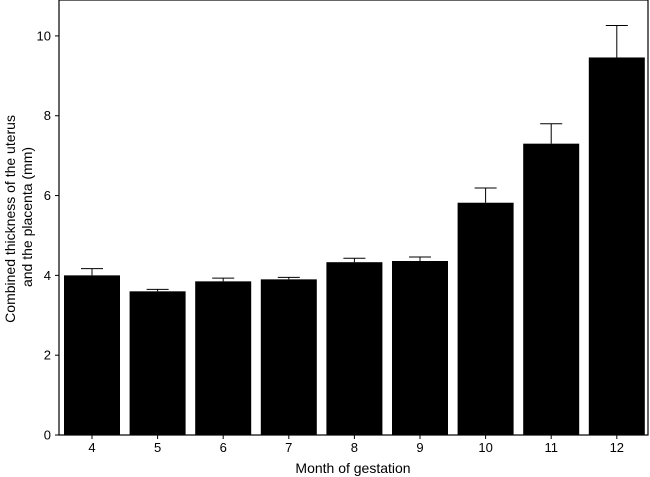 The image size is (650, 477). I want to click on x-tick-label-11: 11, so click(551, 447).